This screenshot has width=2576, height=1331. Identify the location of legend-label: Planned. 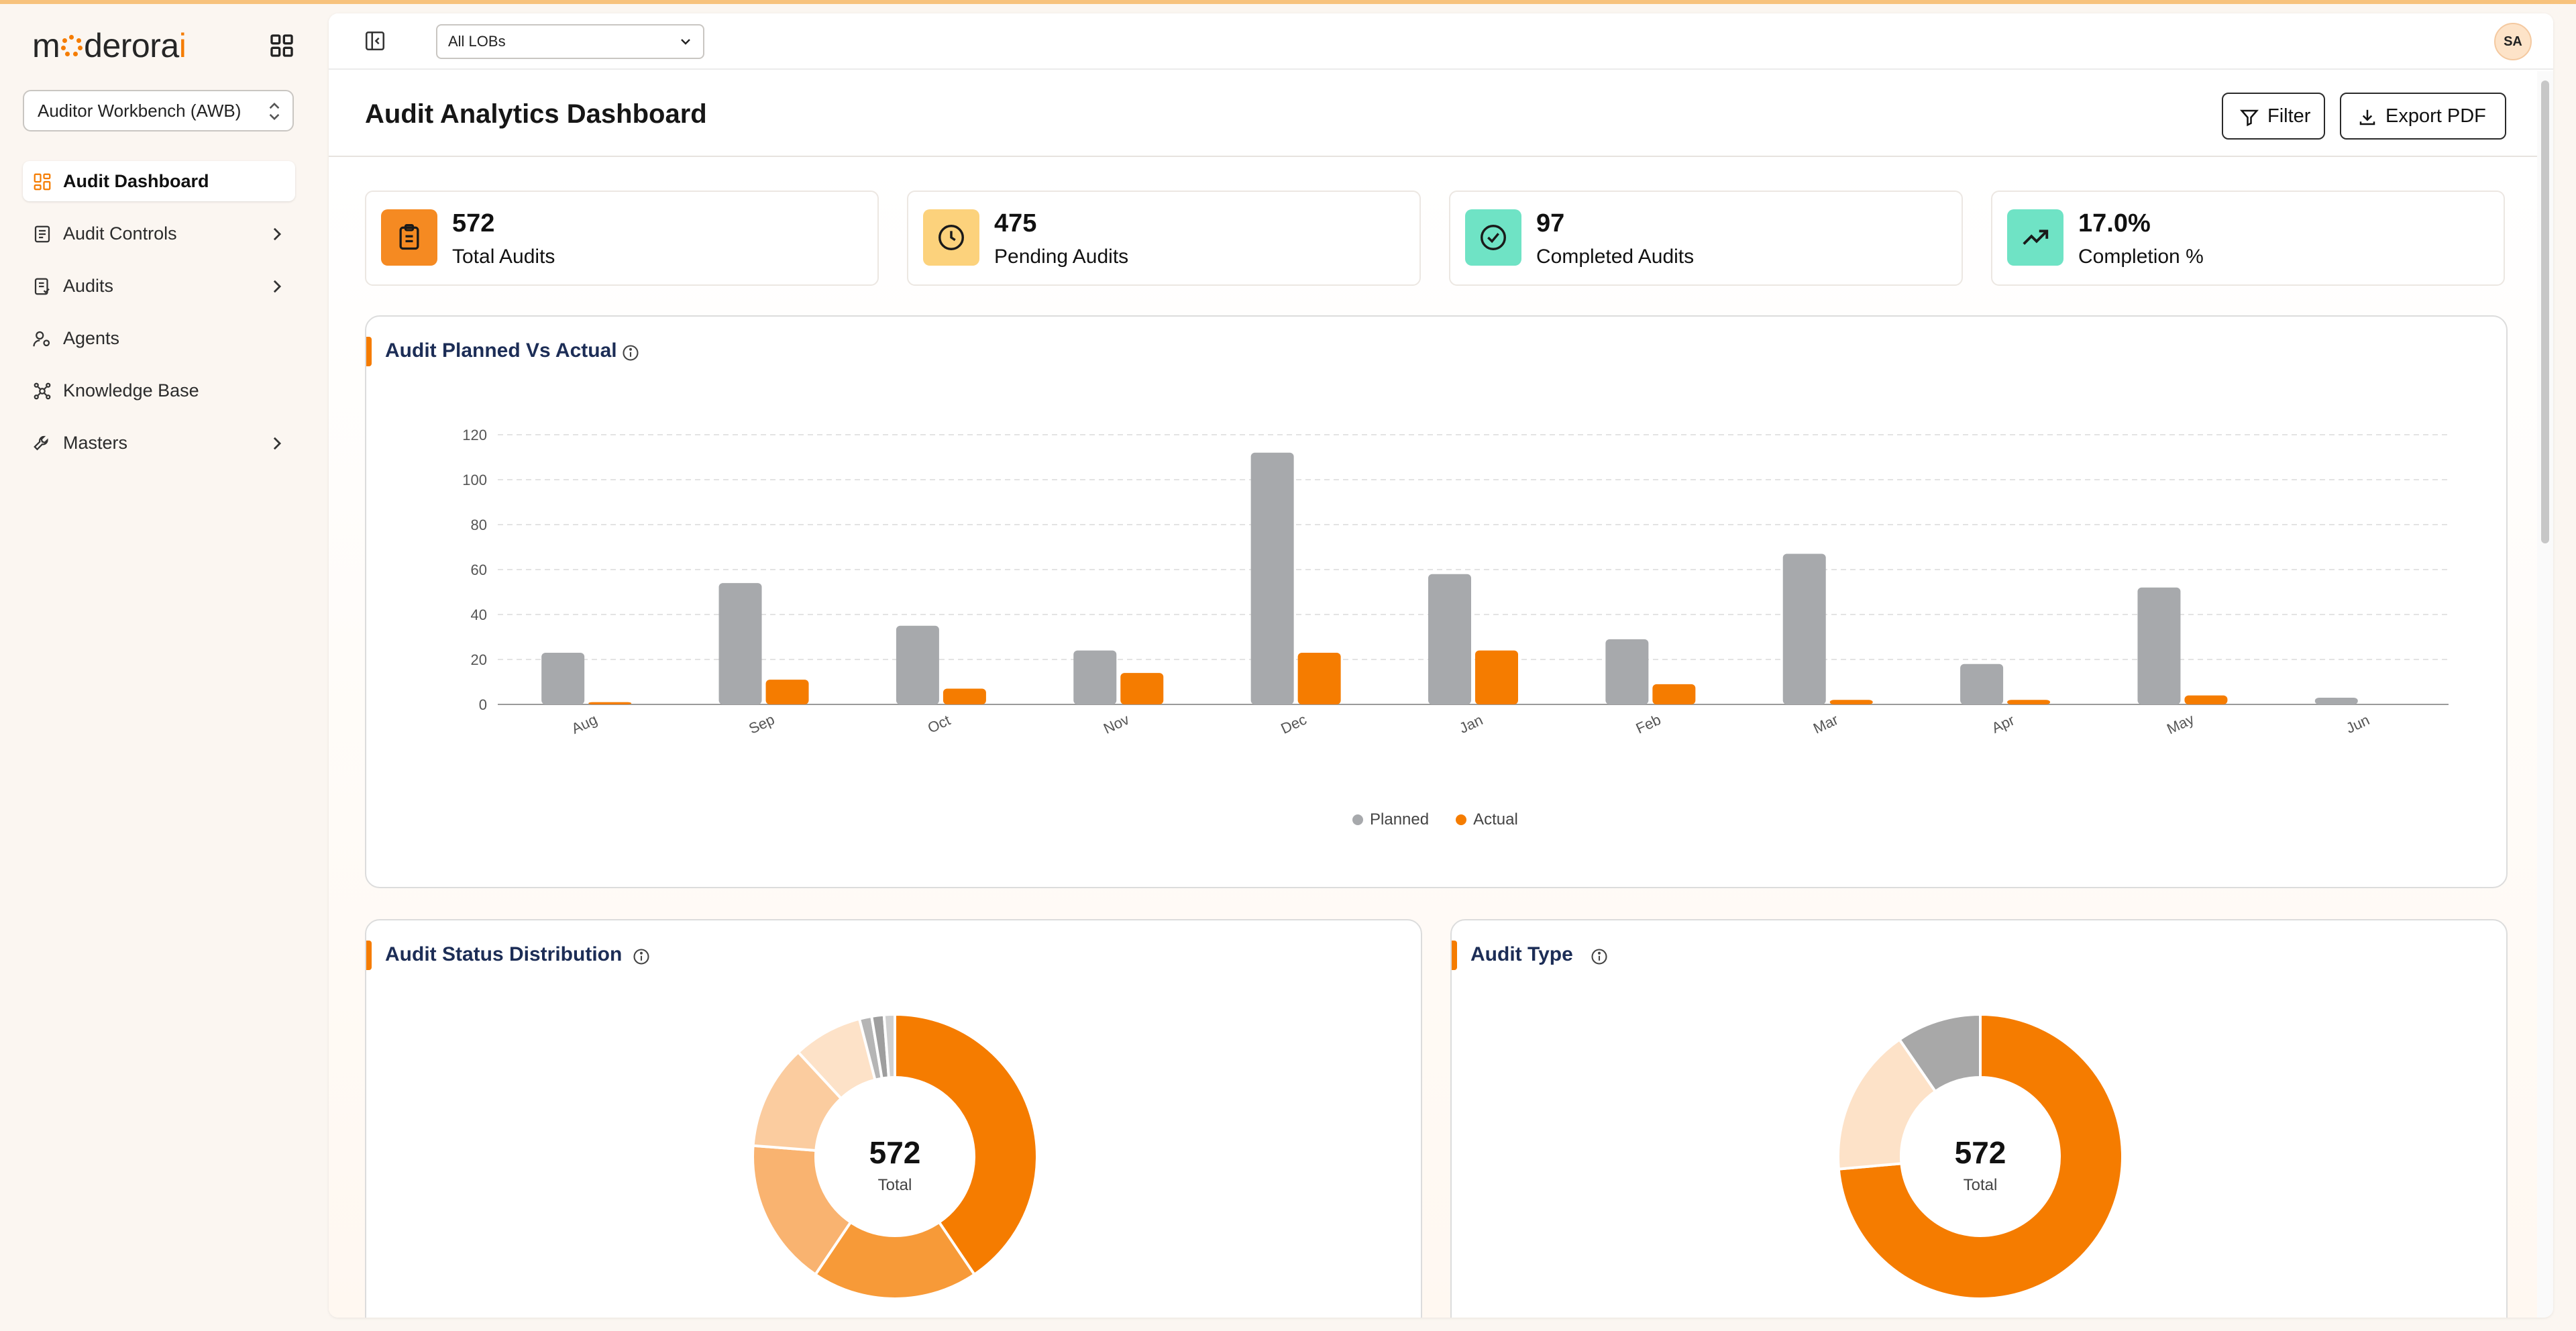
(1400, 819).